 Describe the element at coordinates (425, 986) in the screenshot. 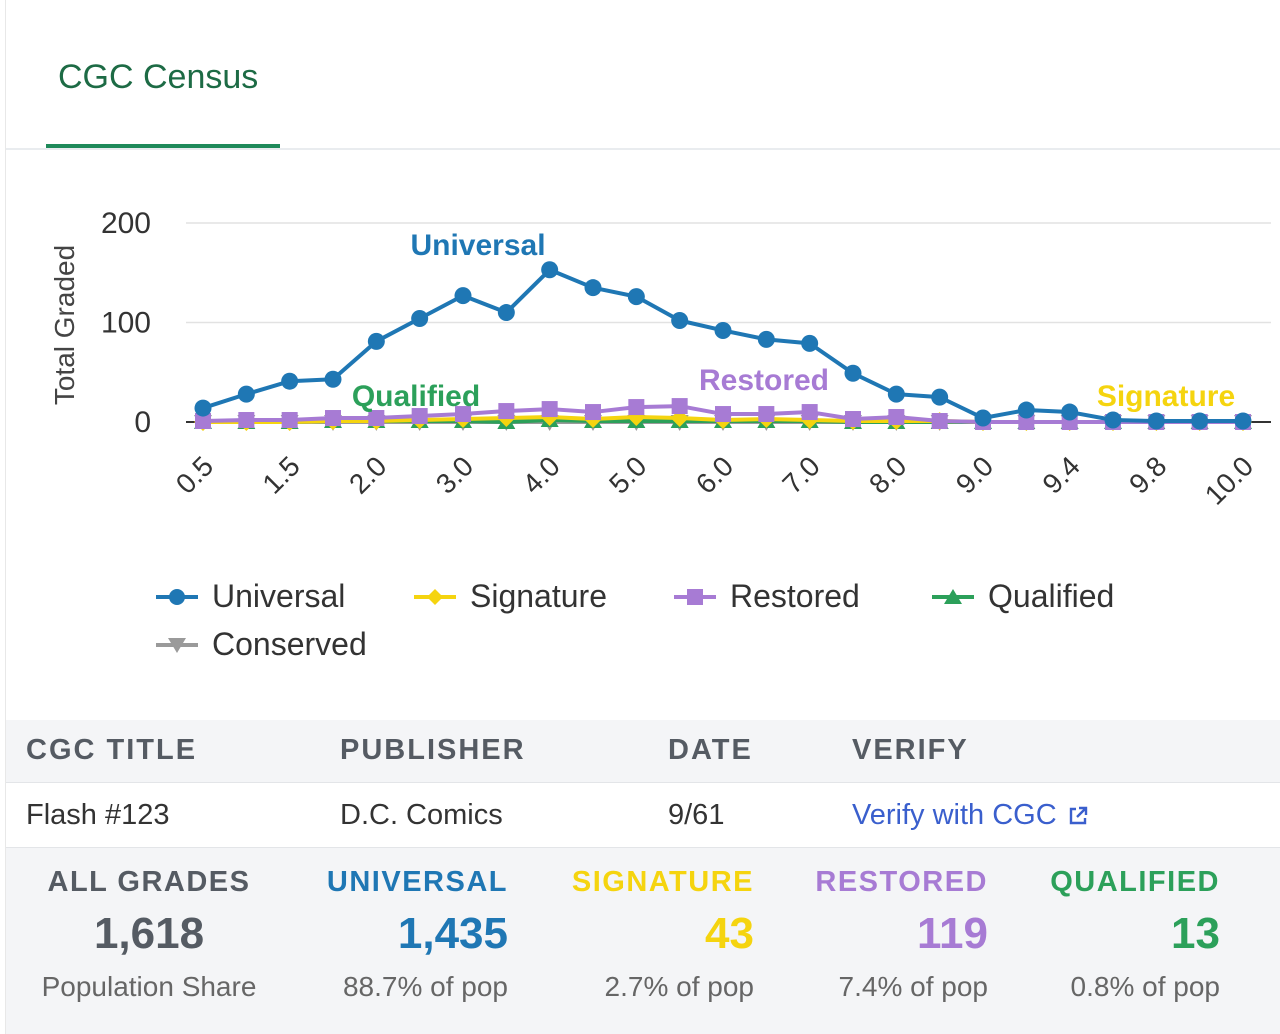

I see `stat-sub: 88.7% of pop` at that location.